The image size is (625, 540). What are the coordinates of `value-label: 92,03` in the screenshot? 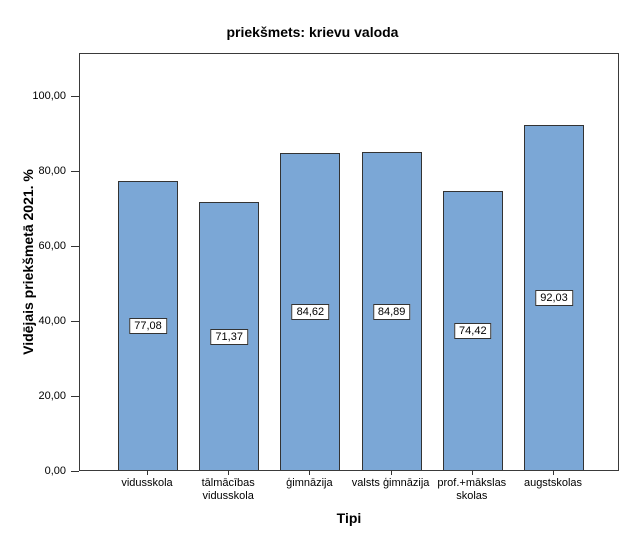 It's located at (554, 298).